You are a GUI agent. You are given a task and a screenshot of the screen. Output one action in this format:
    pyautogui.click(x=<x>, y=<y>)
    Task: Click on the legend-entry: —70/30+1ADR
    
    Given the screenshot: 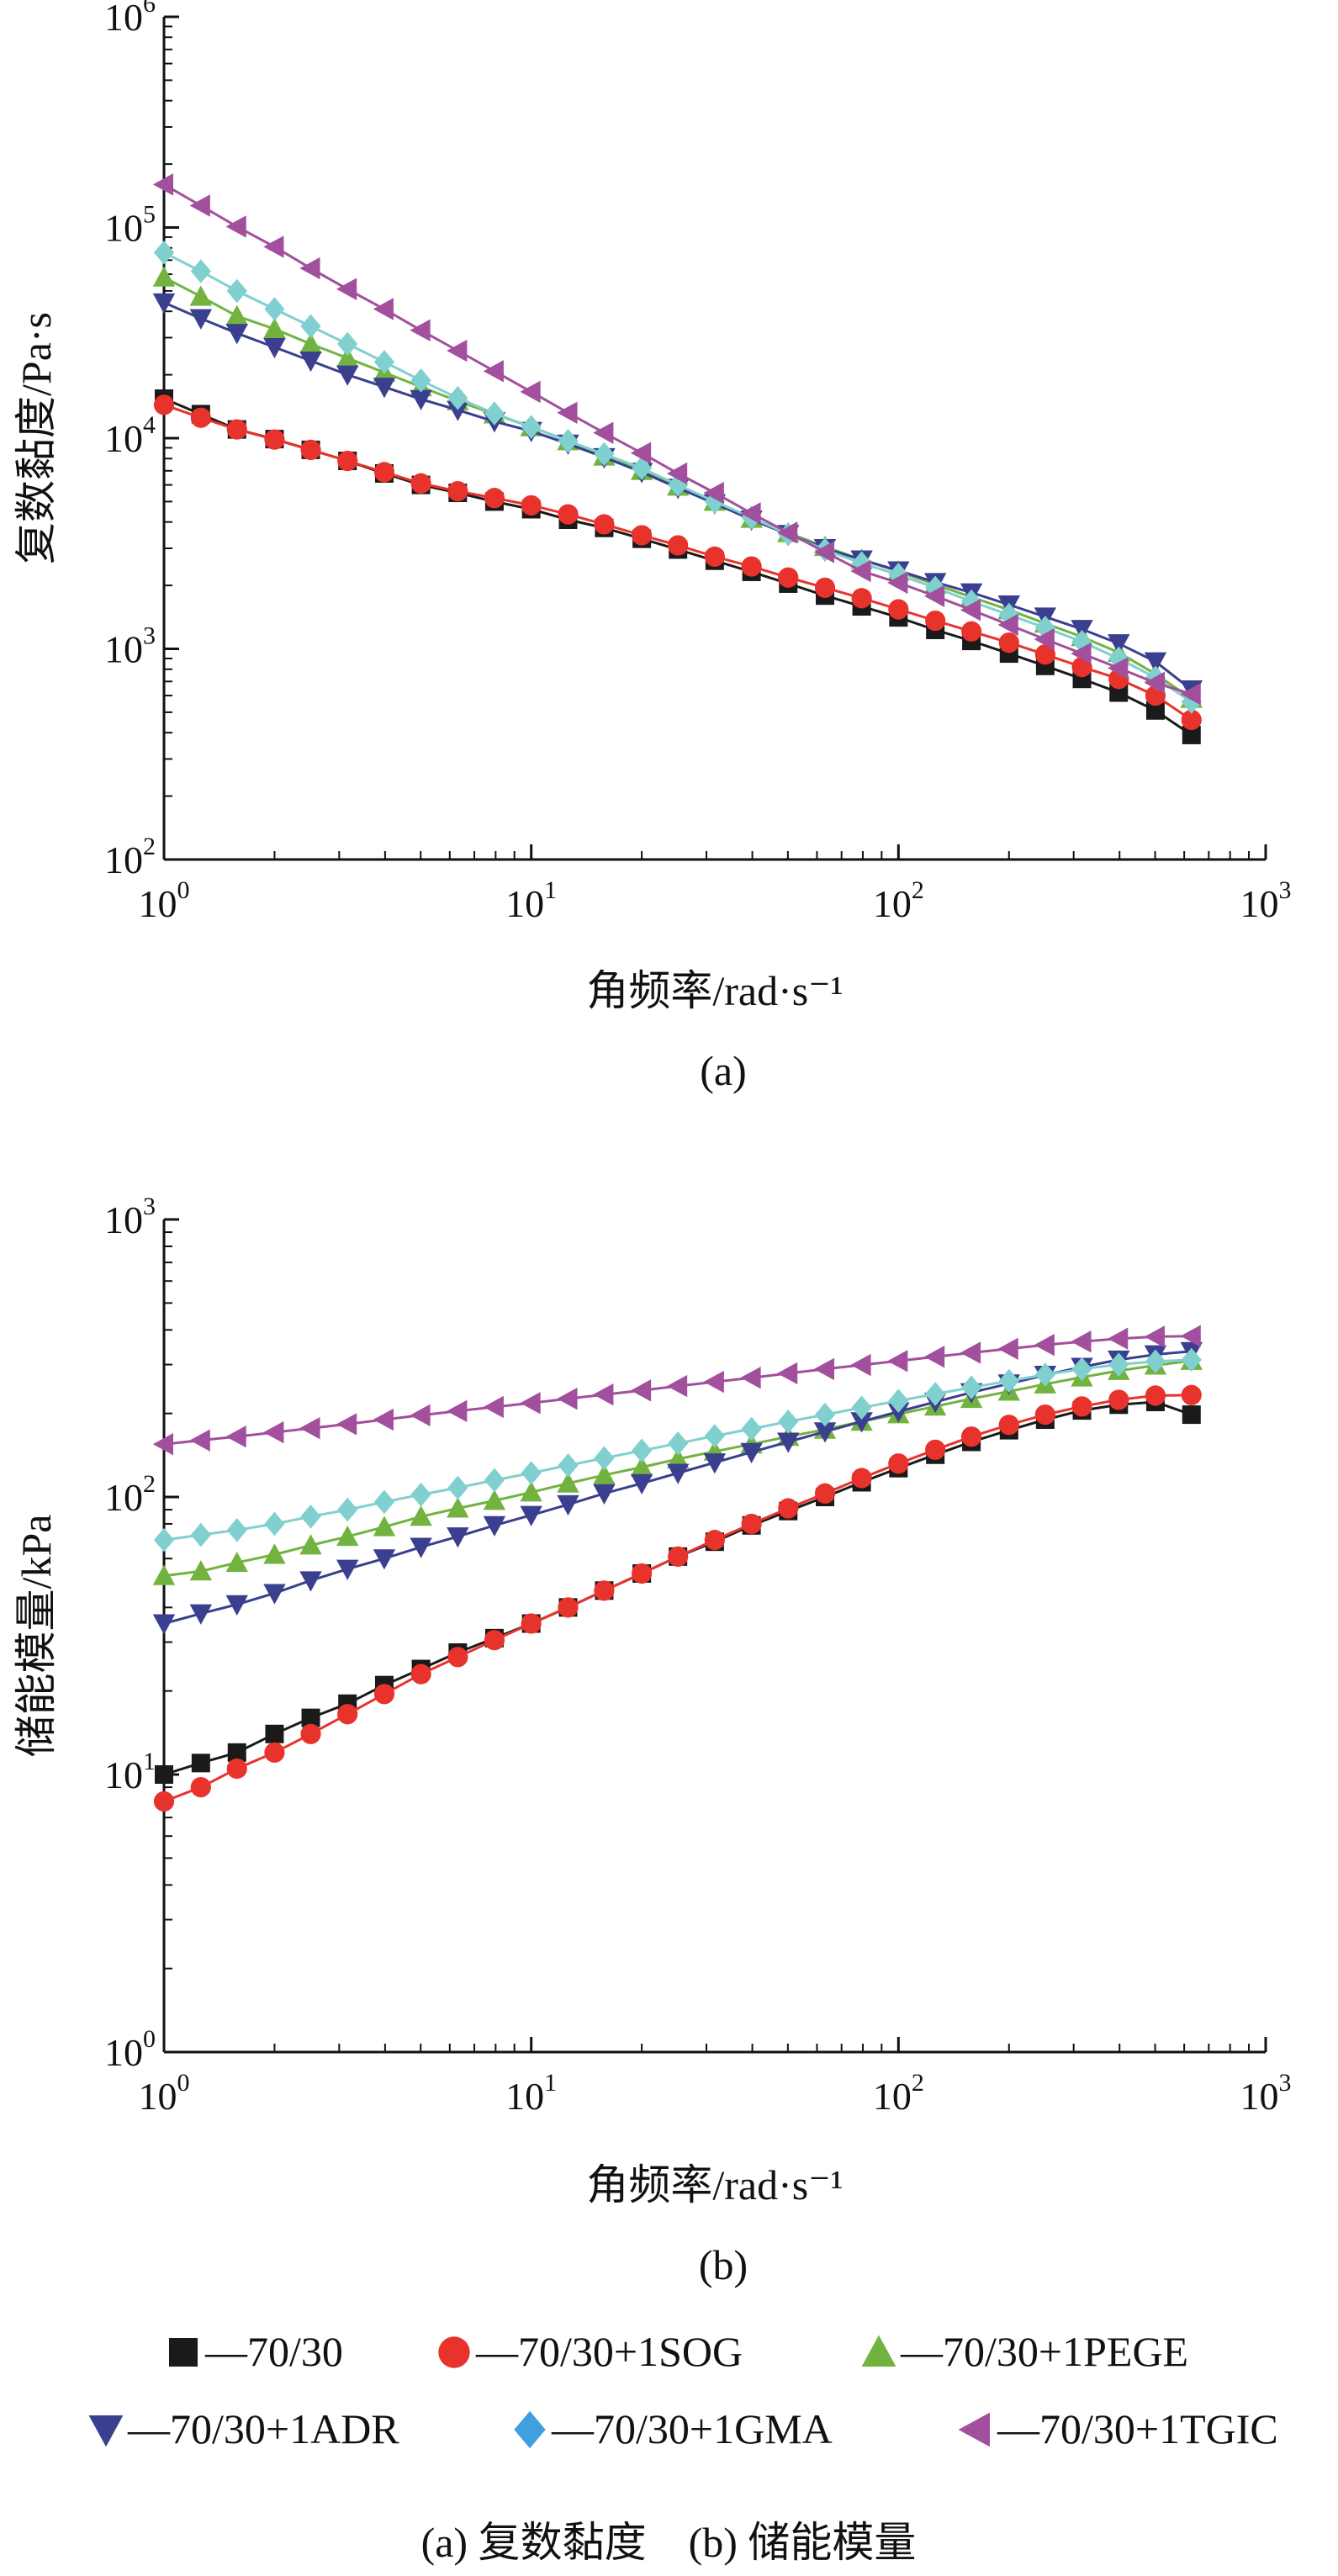 What is the action you would take?
    pyautogui.click(x=243, y=2428)
    